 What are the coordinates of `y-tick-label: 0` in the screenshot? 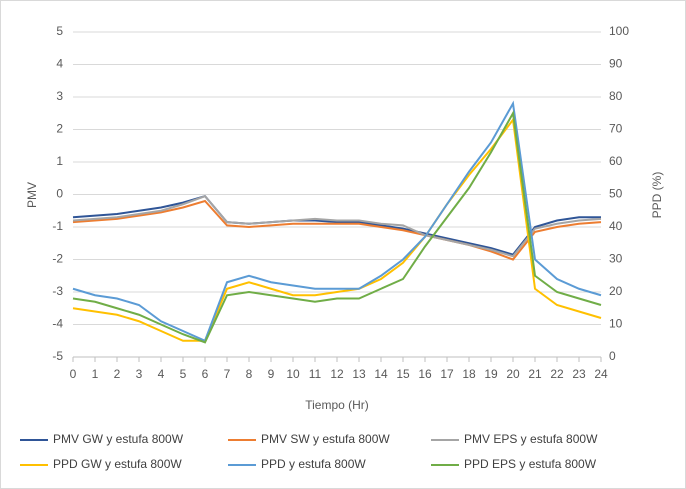 It's located at (59, 194).